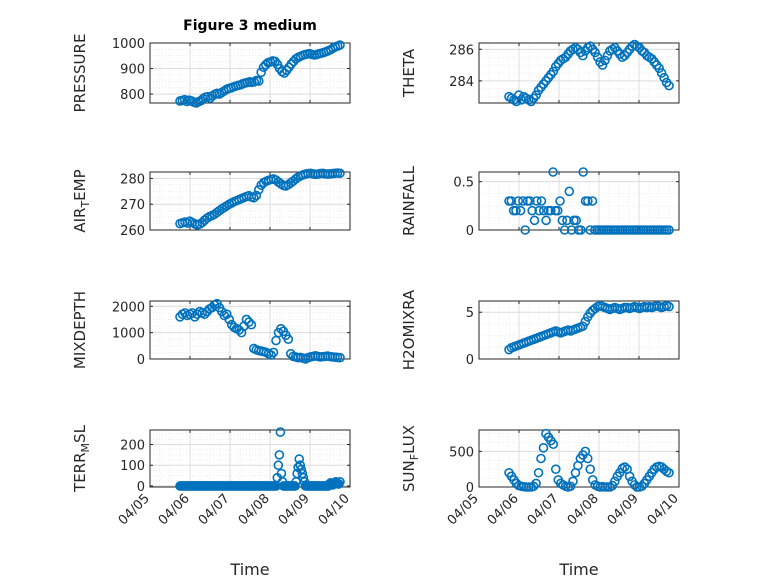  What do you see at coordinates (414, 457) in the screenshot?
I see `y-axis-label-subscript: F` at bounding box center [414, 457].